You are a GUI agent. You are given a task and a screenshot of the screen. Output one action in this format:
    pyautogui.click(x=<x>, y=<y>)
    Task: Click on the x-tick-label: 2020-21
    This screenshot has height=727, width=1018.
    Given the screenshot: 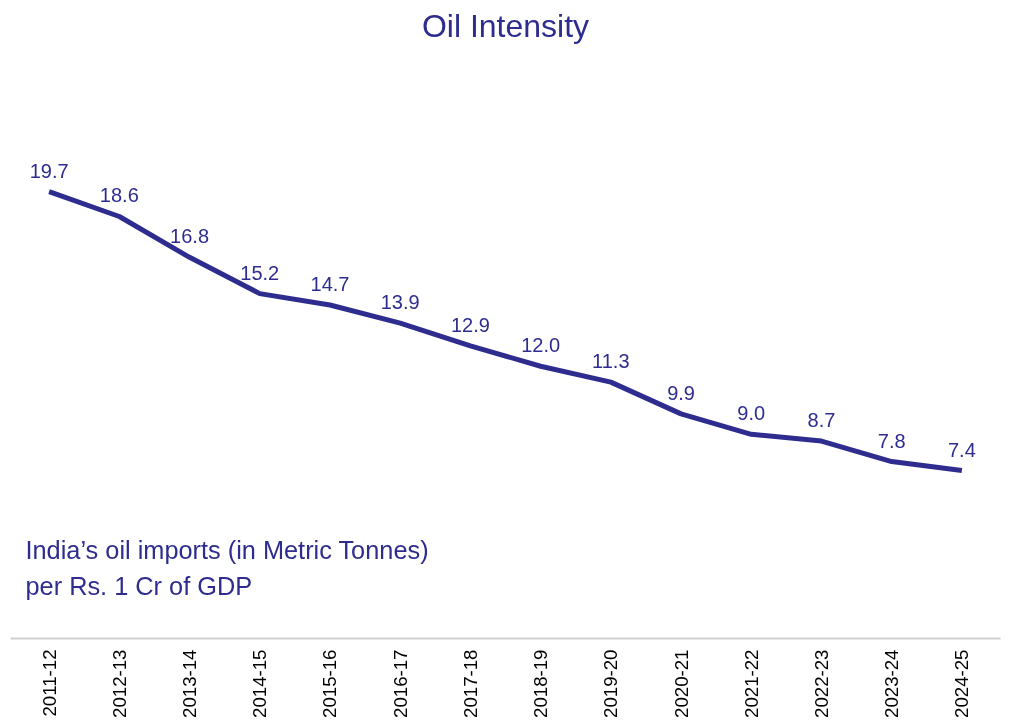 What is the action you would take?
    pyautogui.click(x=681, y=683)
    